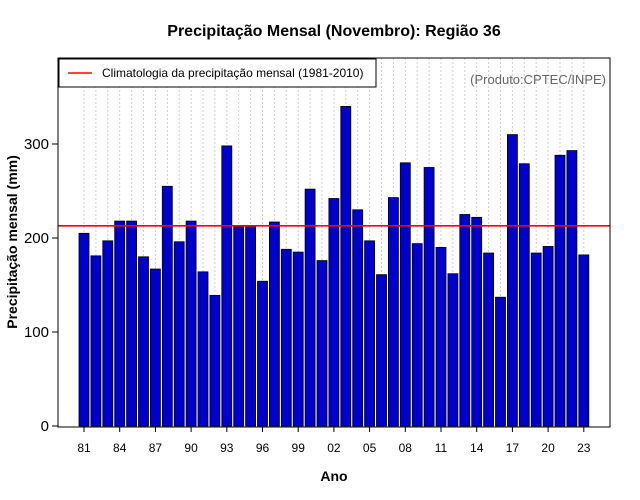 The height and width of the screenshot is (500, 640). Describe the element at coordinates (453, 350) in the screenshot. I see `bar-2012` at that location.